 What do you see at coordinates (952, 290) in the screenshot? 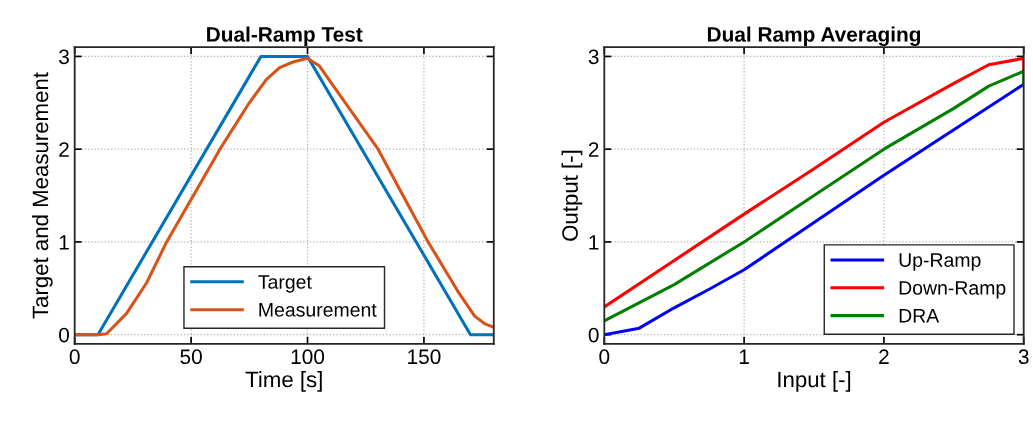
I see `legend-label: Down-Ramp` at bounding box center [952, 290].